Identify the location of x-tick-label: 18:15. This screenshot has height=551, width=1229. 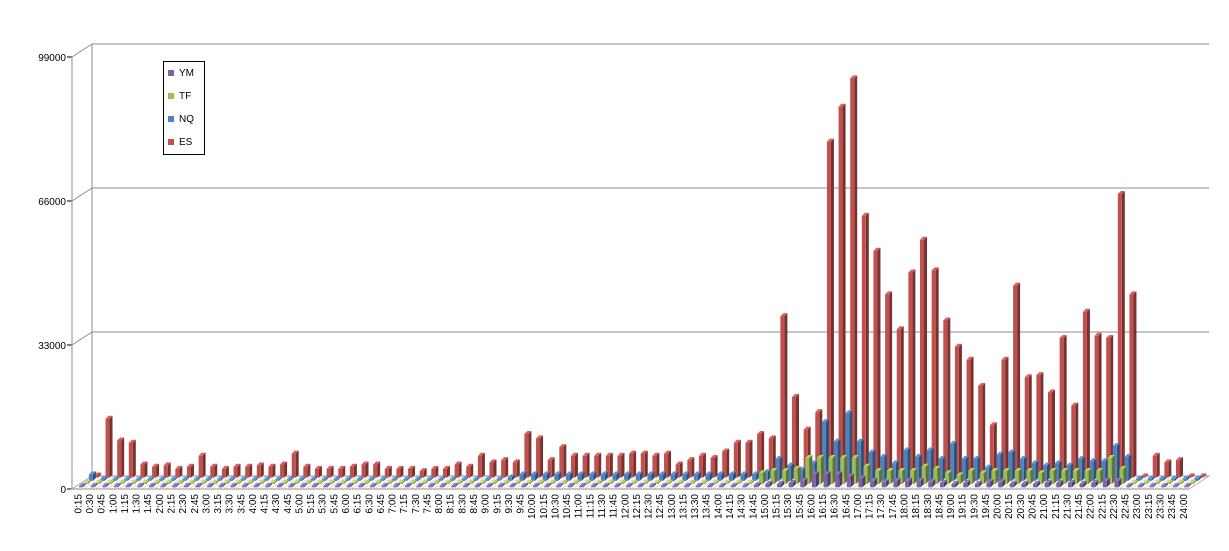
(916, 506).